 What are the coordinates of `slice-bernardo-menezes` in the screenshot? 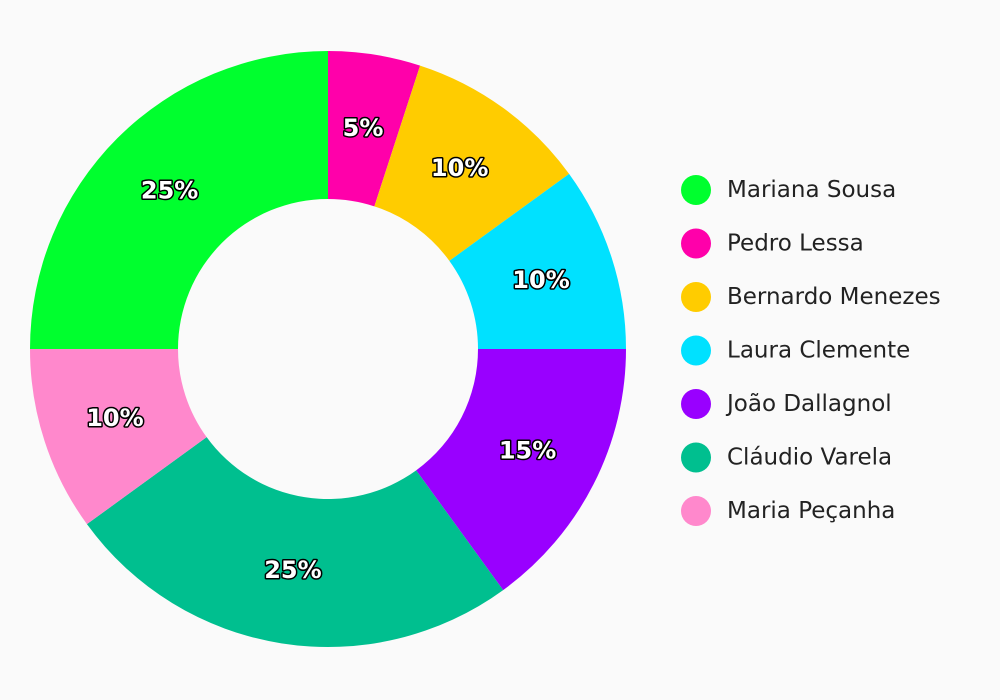 It's located at (472, 163).